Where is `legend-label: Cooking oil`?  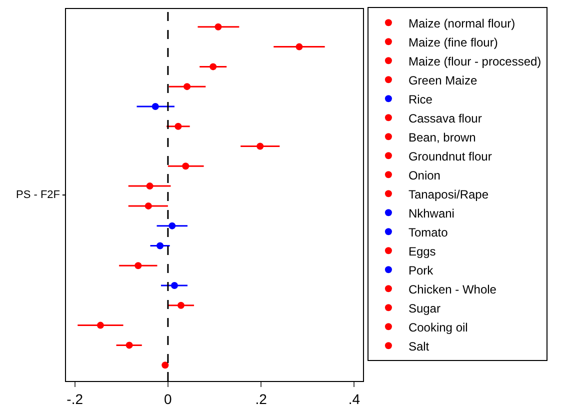
legend-label: Cooking oil is located at coordinates (438, 327).